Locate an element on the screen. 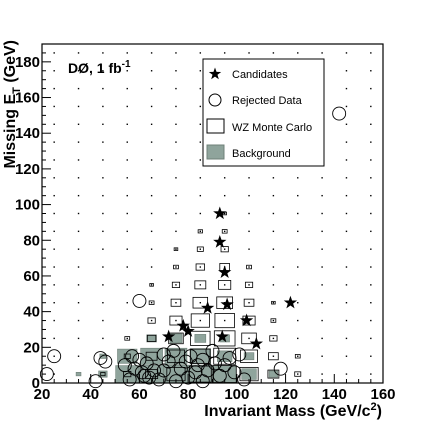 The image size is (425, 425). legend-filled-box-icon is located at coordinates (215, 152).